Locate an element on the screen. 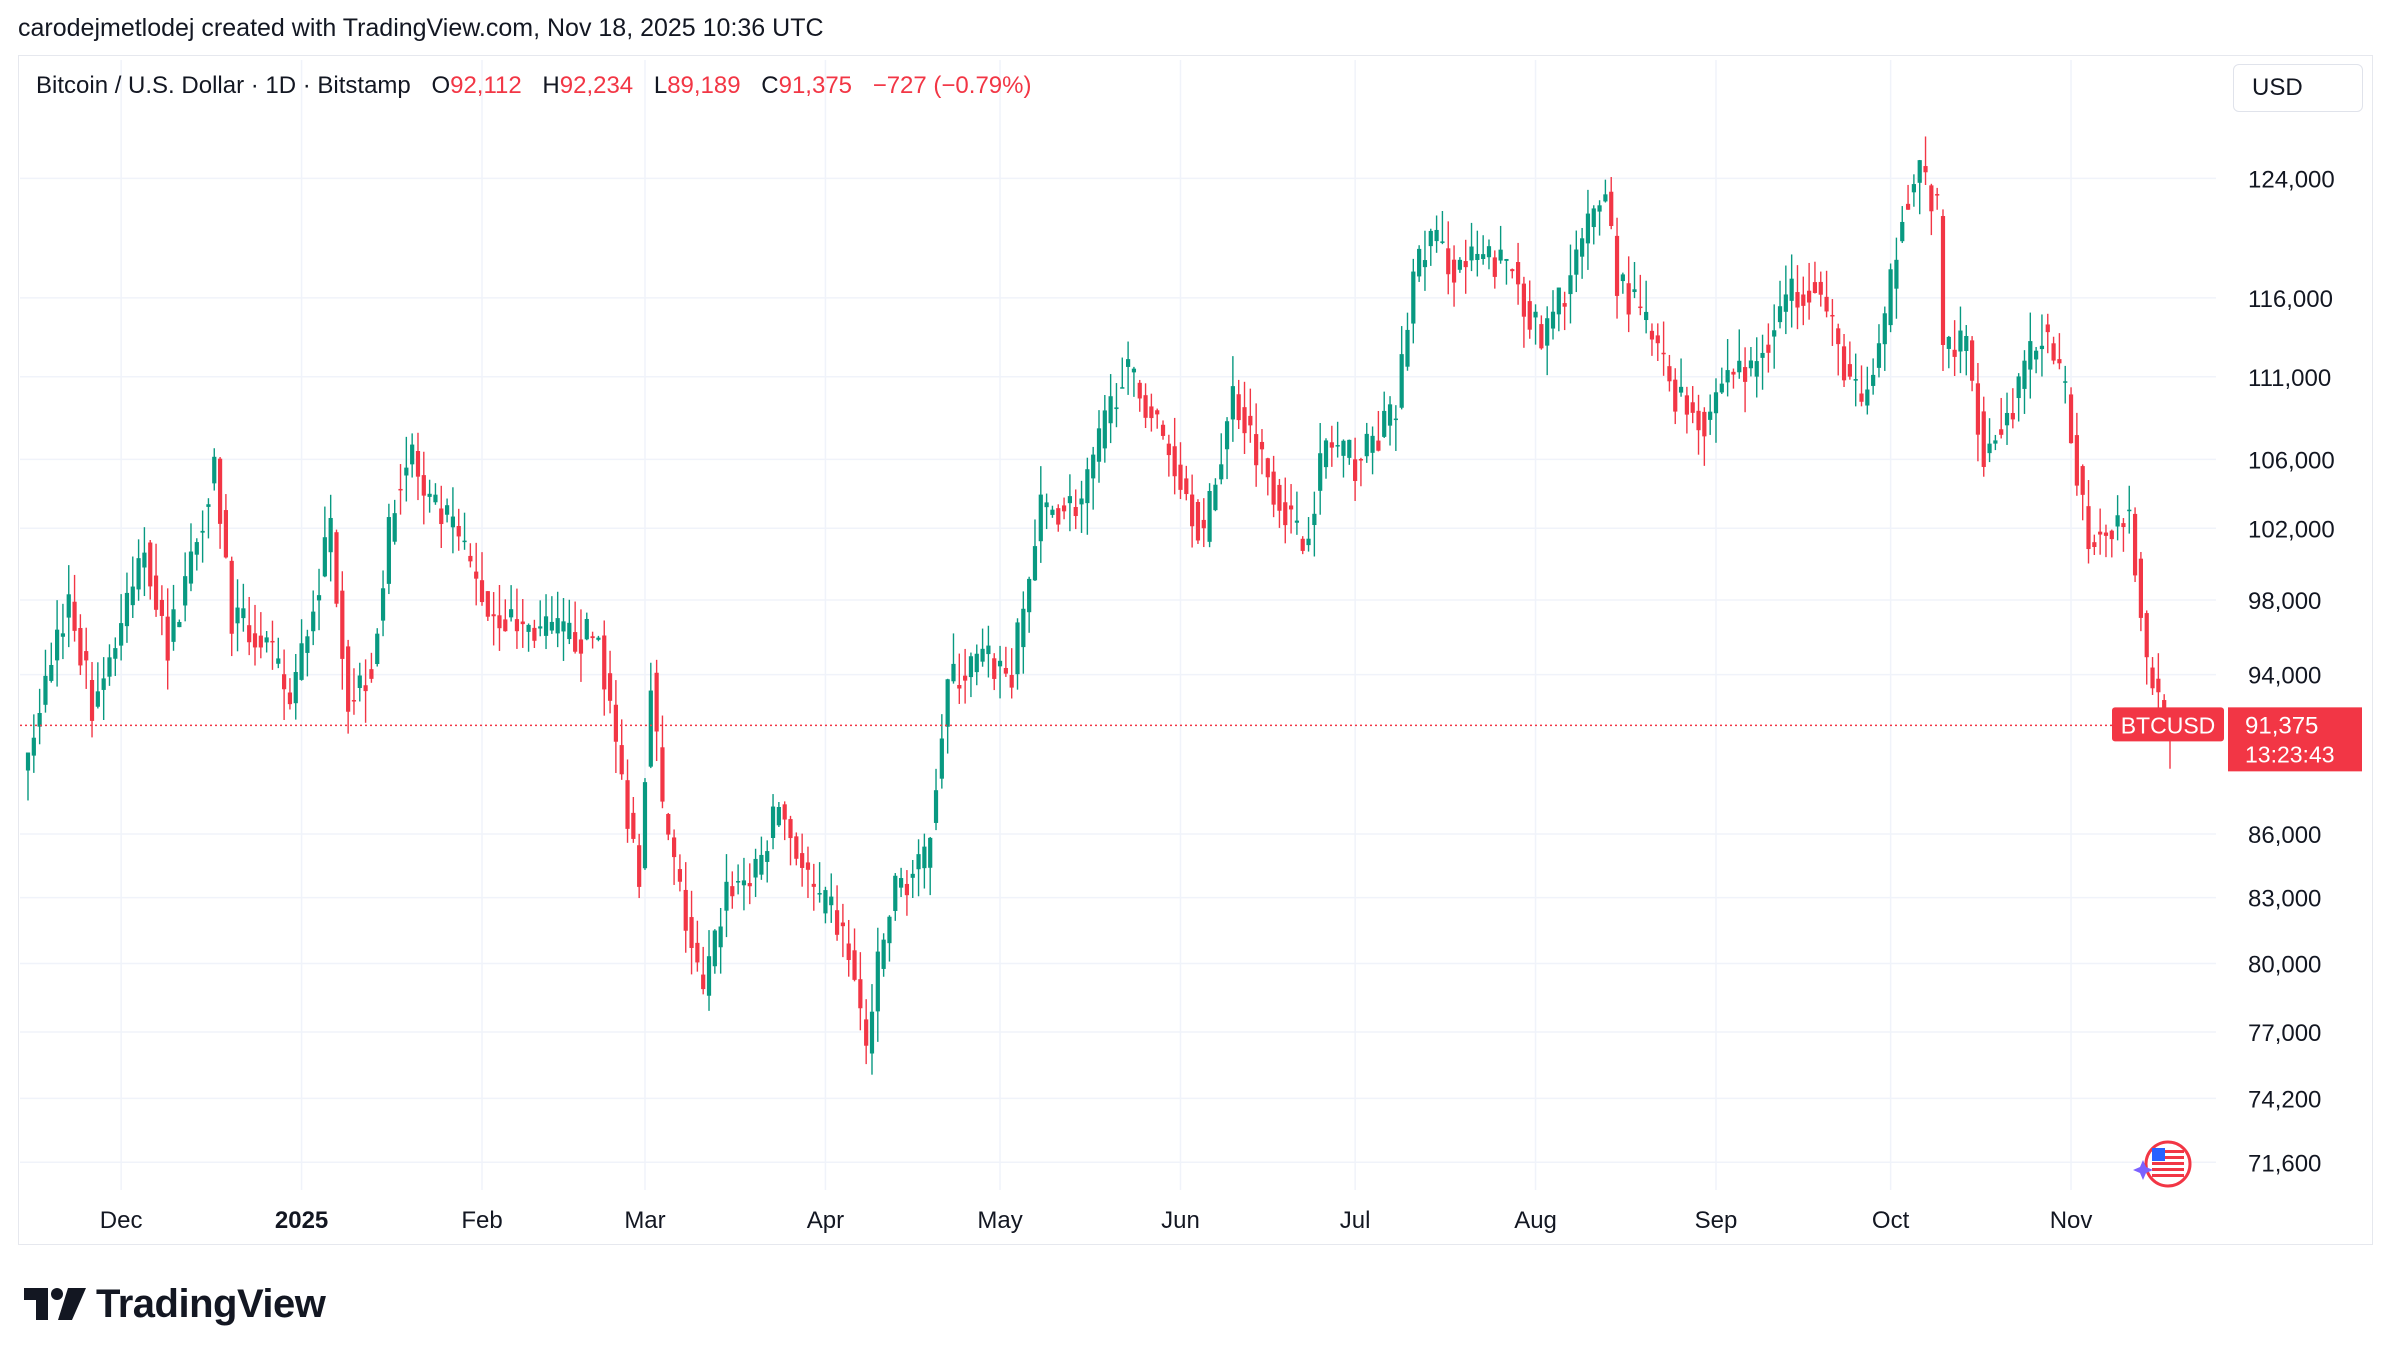 Image resolution: width=2390 pixels, height=1366 pixels. y-tick-label: 102,000 is located at coordinates (2291, 529).